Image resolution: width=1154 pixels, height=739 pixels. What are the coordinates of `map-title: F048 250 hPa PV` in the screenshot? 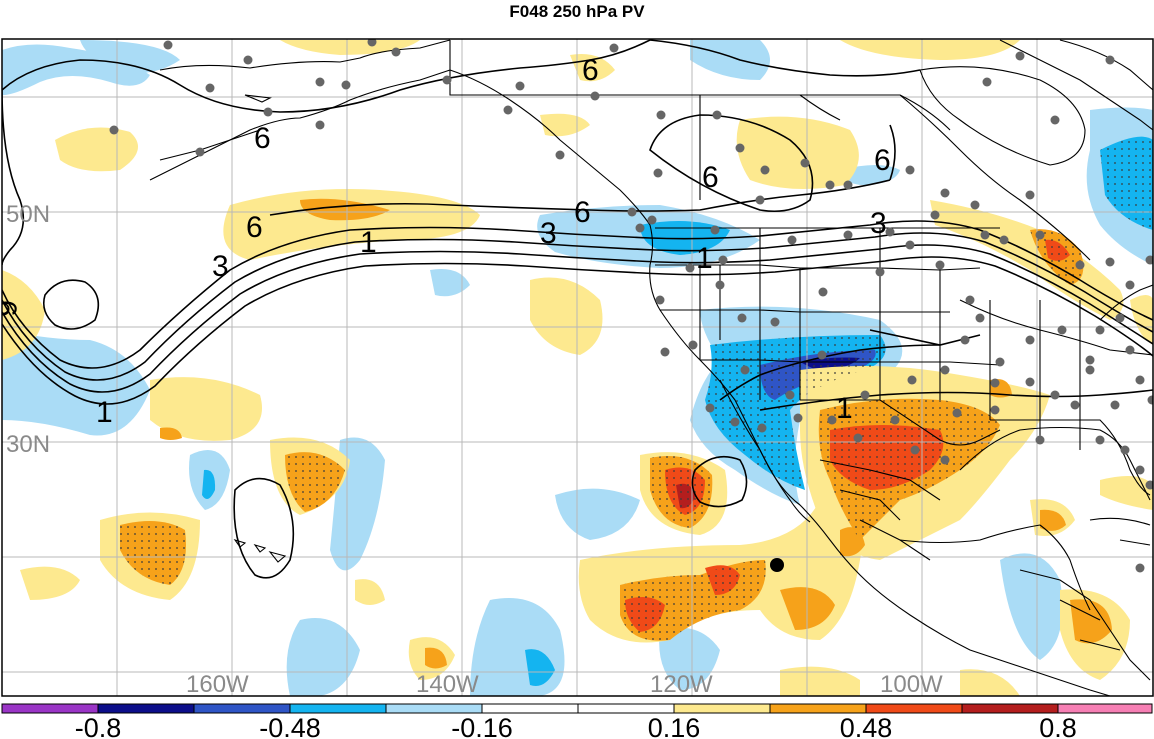 It's located at (577, 11).